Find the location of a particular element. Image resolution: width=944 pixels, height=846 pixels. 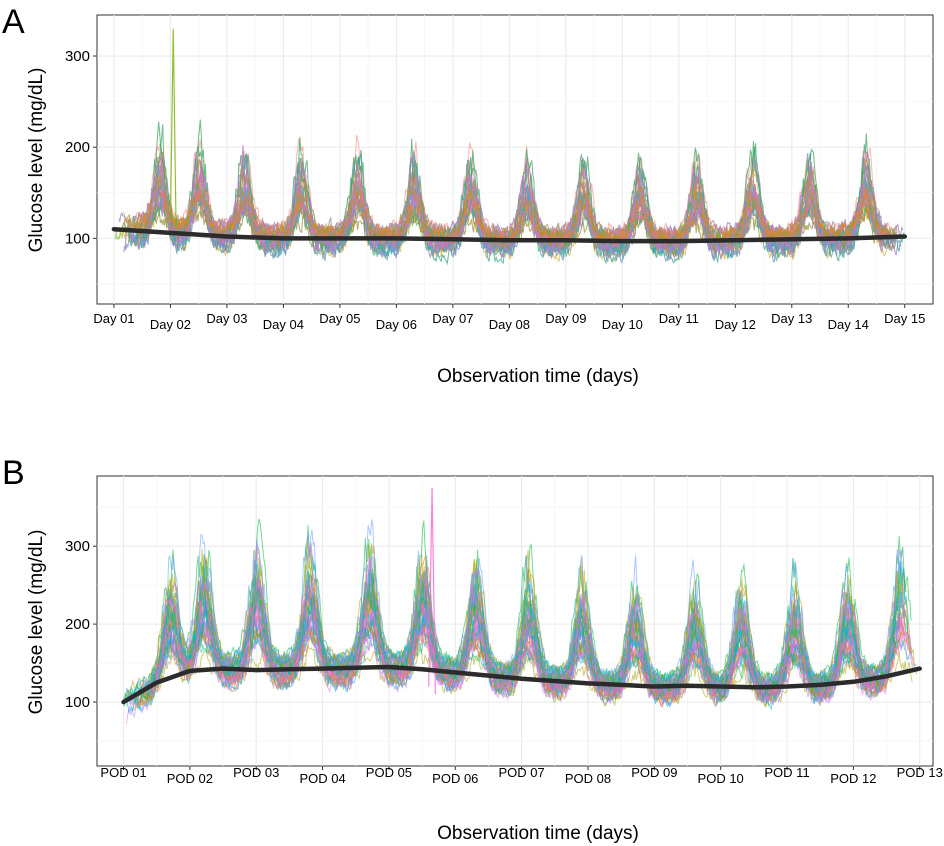

x-tick-label: POD 09 is located at coordinates (654, 772).